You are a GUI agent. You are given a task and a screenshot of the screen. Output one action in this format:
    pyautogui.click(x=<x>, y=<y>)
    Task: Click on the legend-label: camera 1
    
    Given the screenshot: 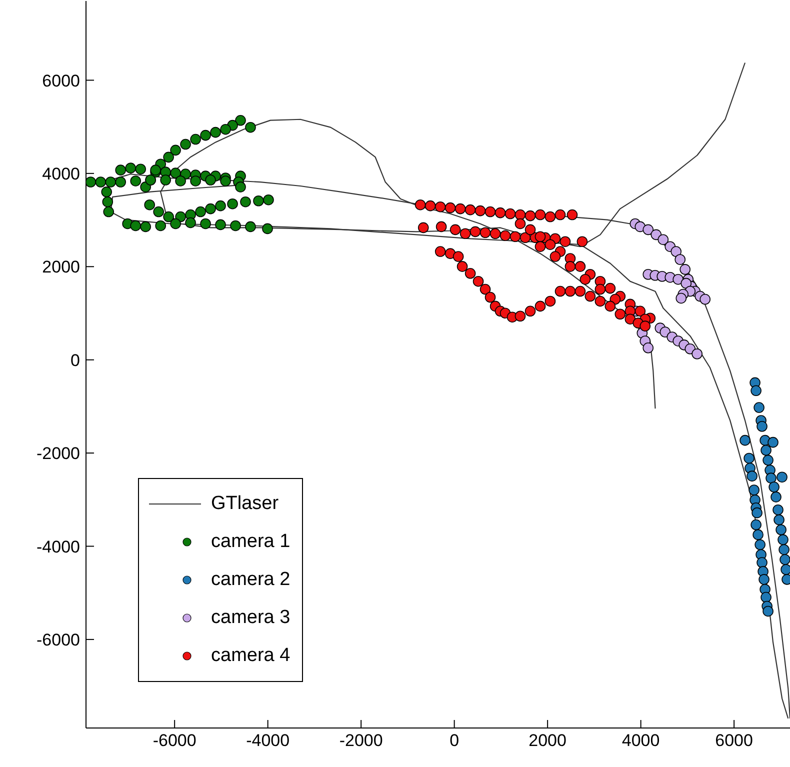 What is the action you would take?
    pyautogui.click(x=250, y=542)
    